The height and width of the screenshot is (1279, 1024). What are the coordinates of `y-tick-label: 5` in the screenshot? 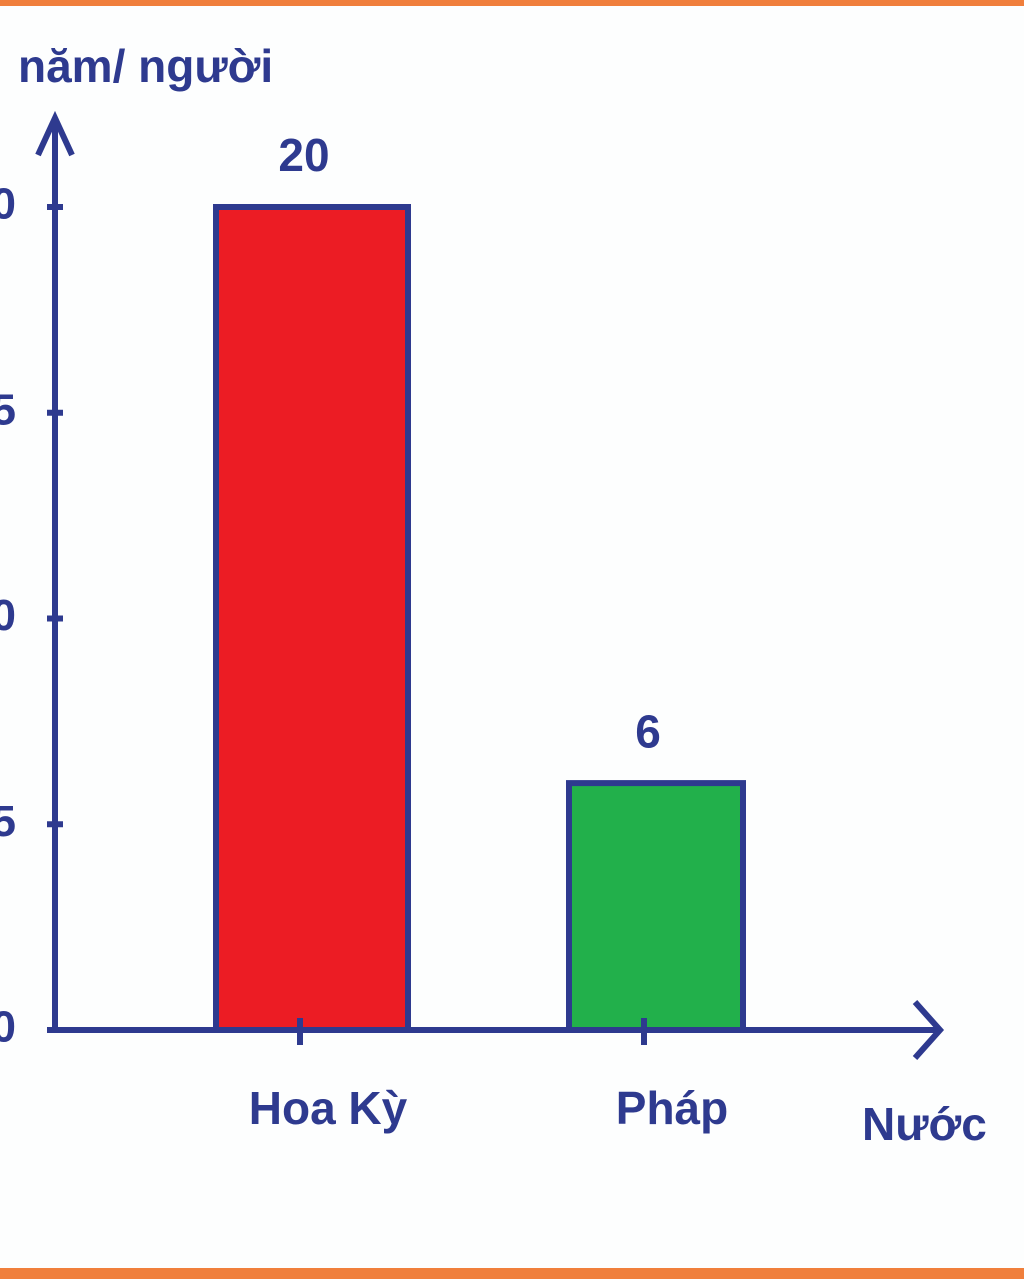 It's located at (8, 821).